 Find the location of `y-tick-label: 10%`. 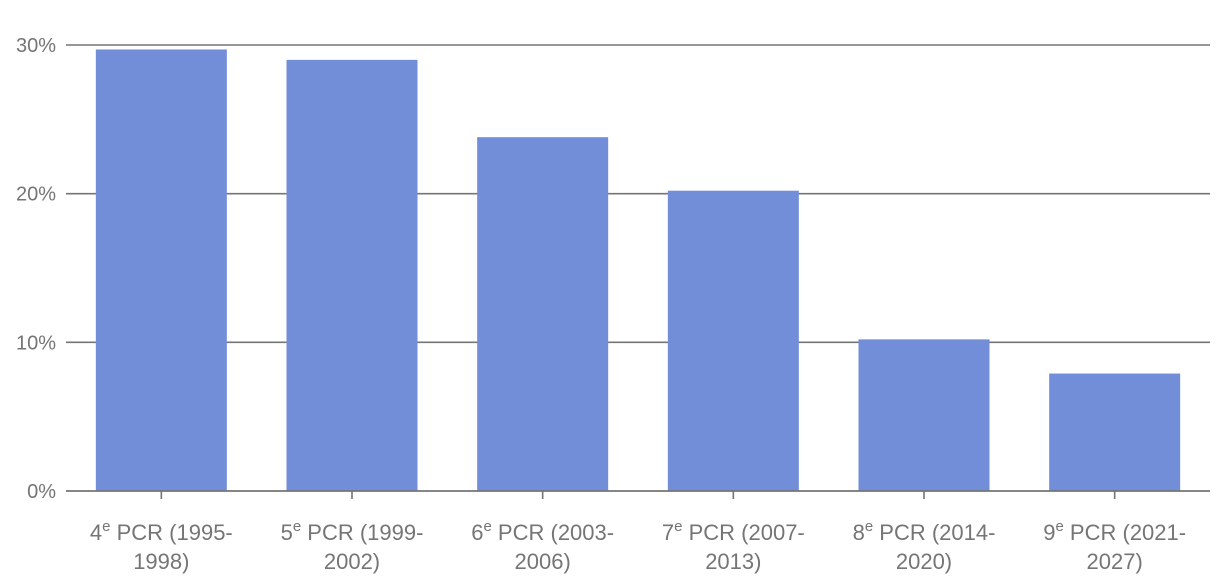

y-tick-label: 10% is located at coordinates (36, 343).